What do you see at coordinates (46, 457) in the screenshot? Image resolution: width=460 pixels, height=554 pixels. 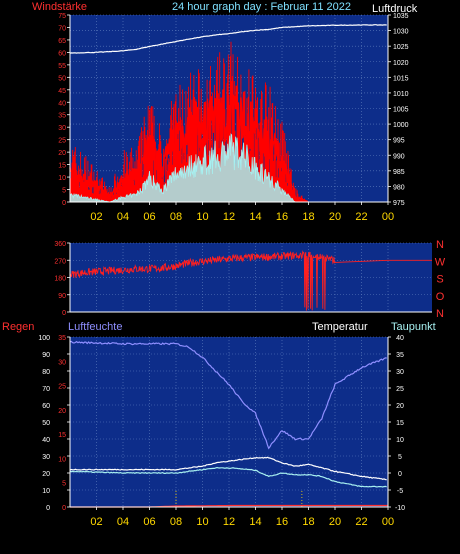 I see `humidity-tick-label: 30` at bounding box center [46, 457].